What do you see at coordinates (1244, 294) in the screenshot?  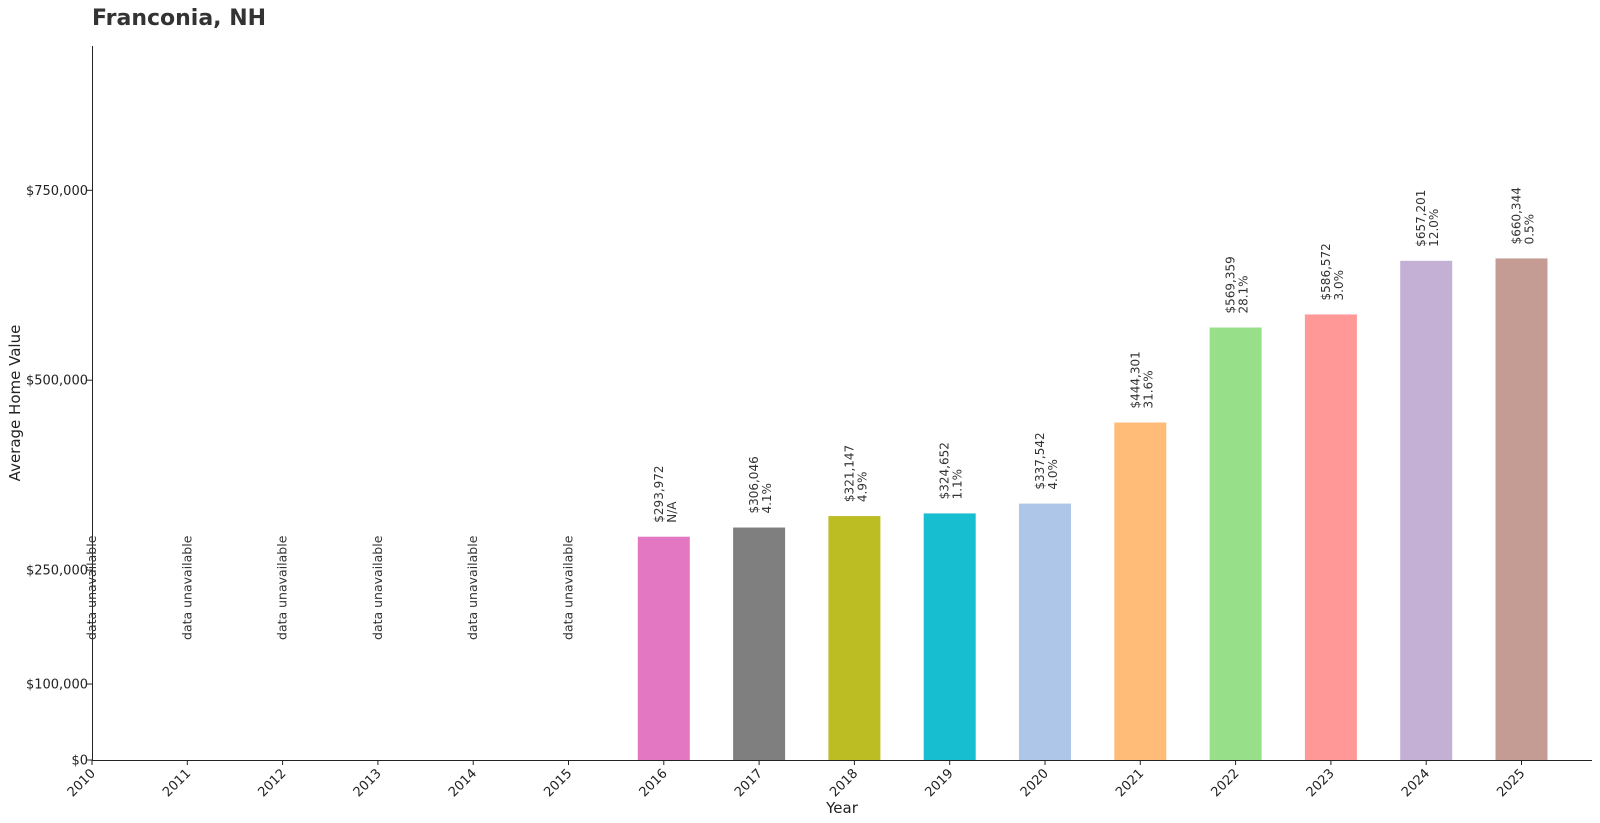 I see `bar-change-label: 28.1%` at bounding box center [1244, 294].